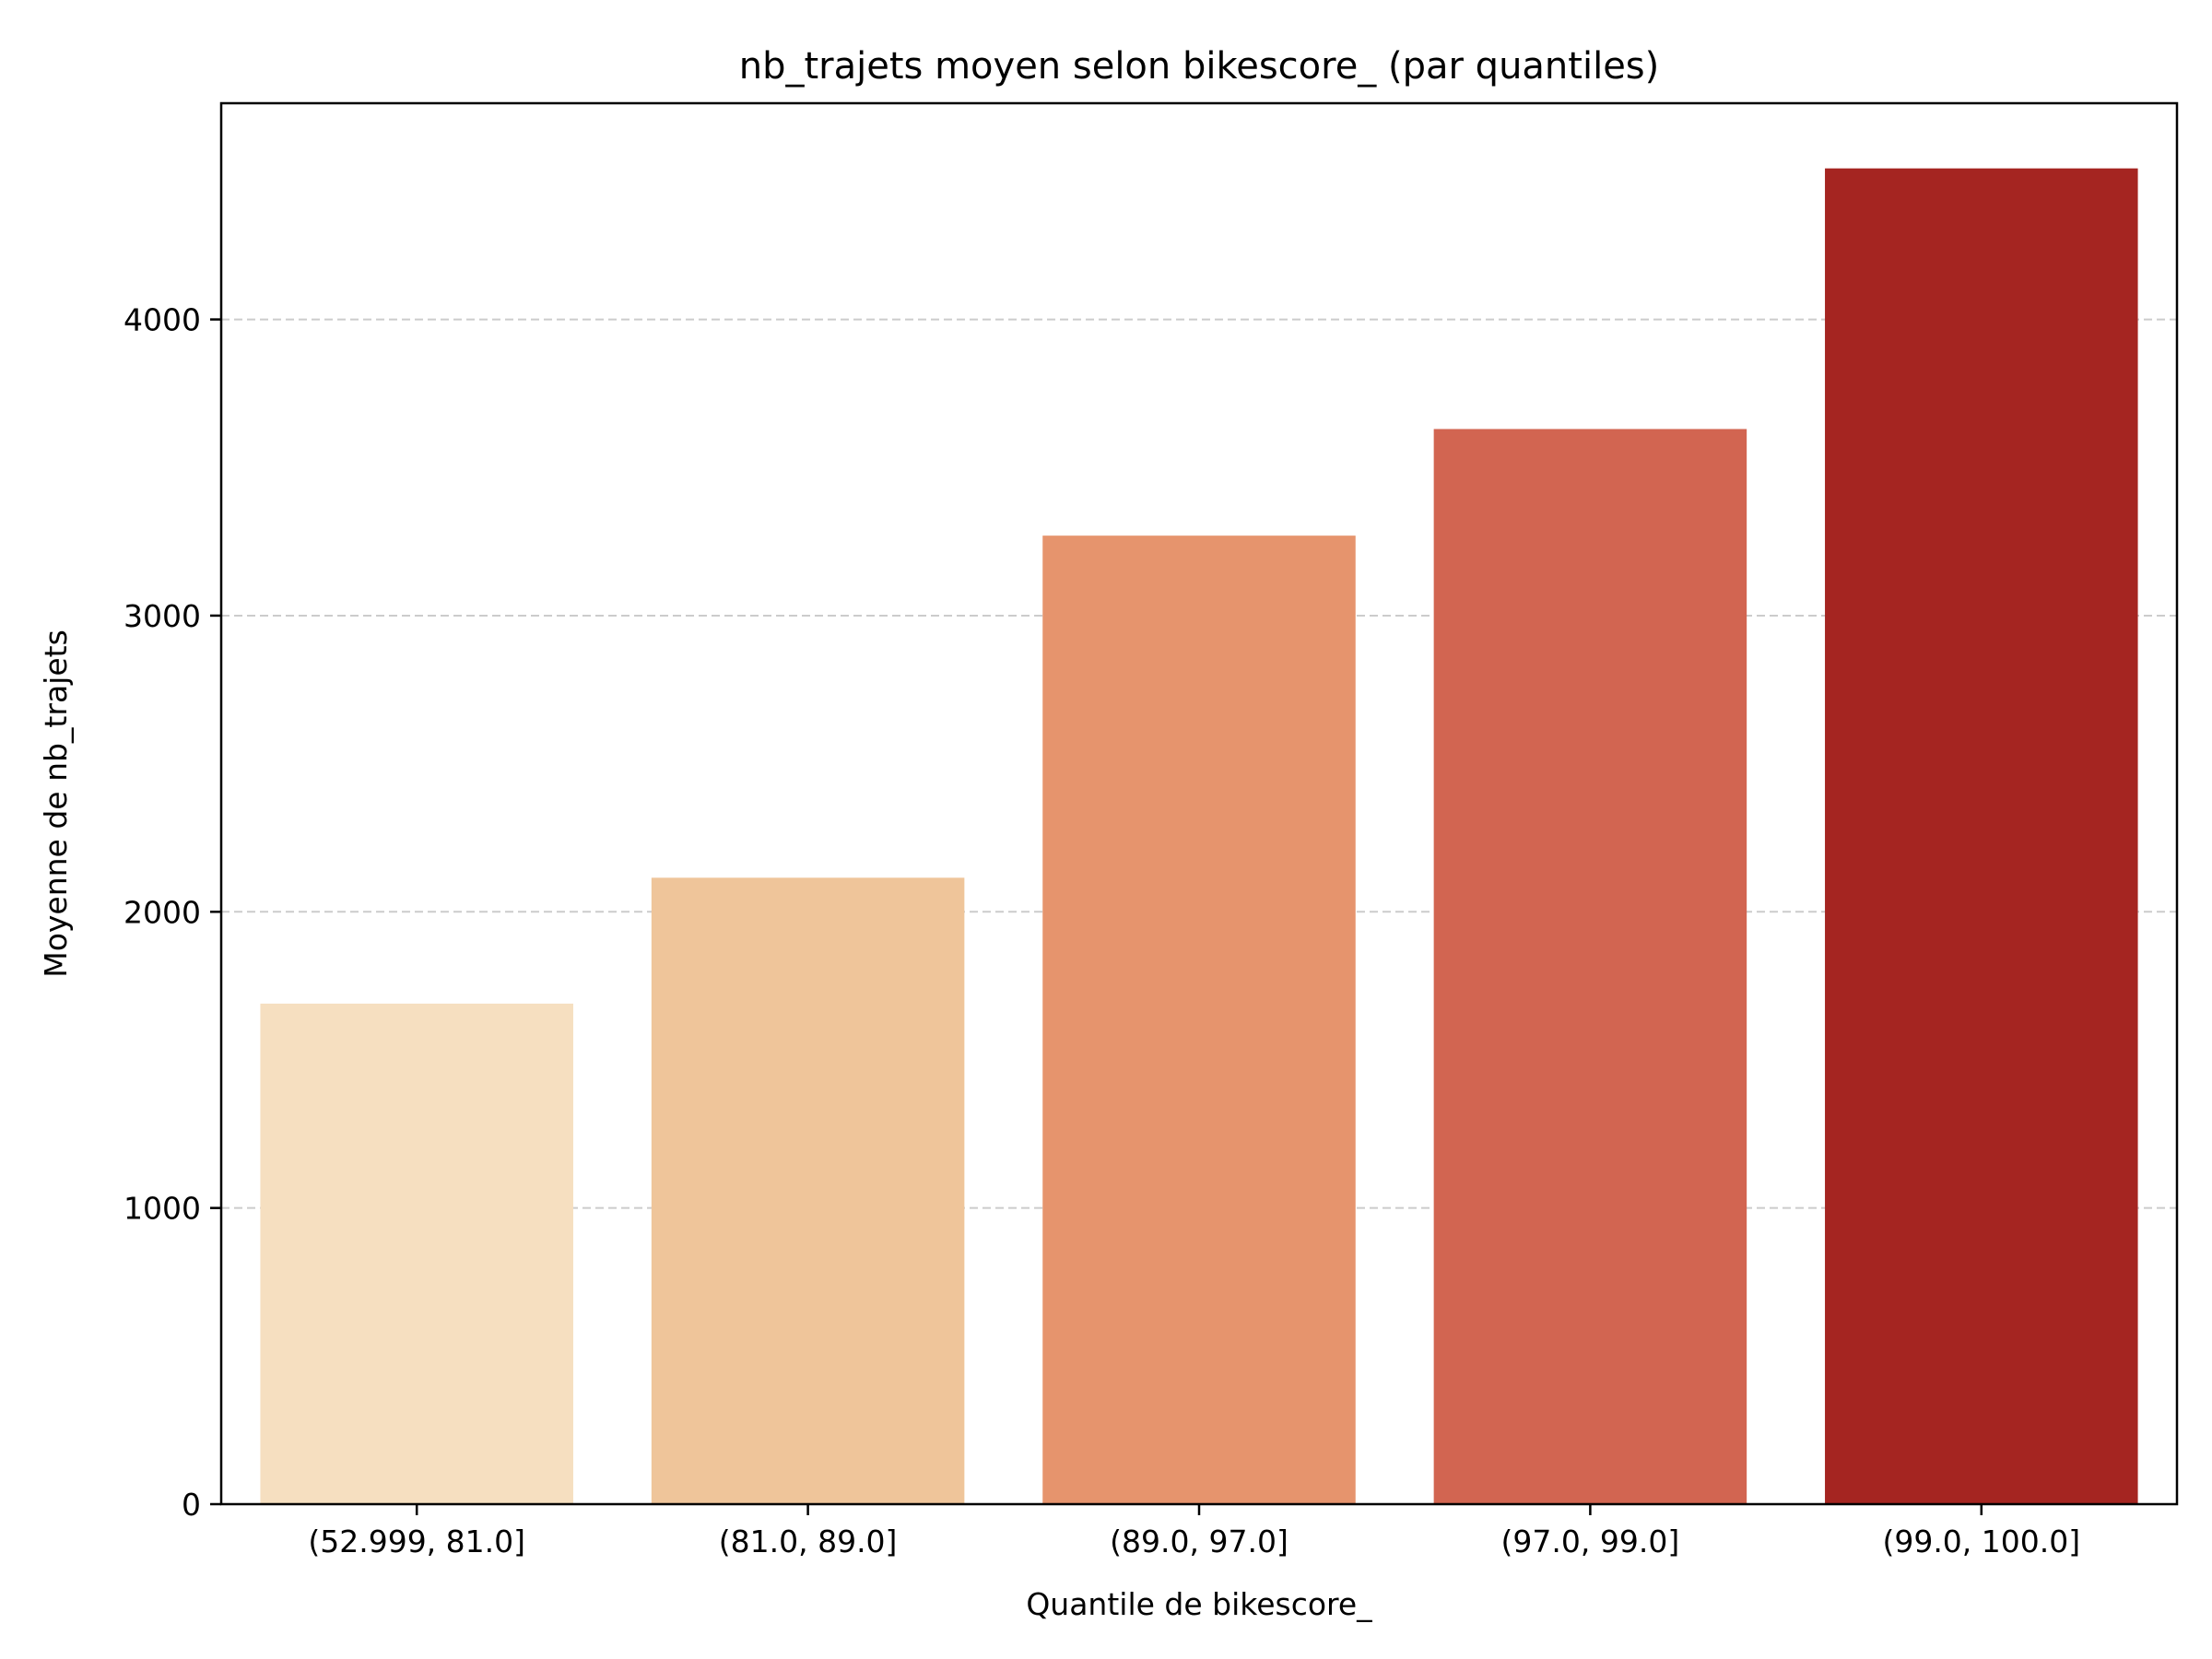  I want to click on y-tick-label-1: 1000, so click(162, 1209).